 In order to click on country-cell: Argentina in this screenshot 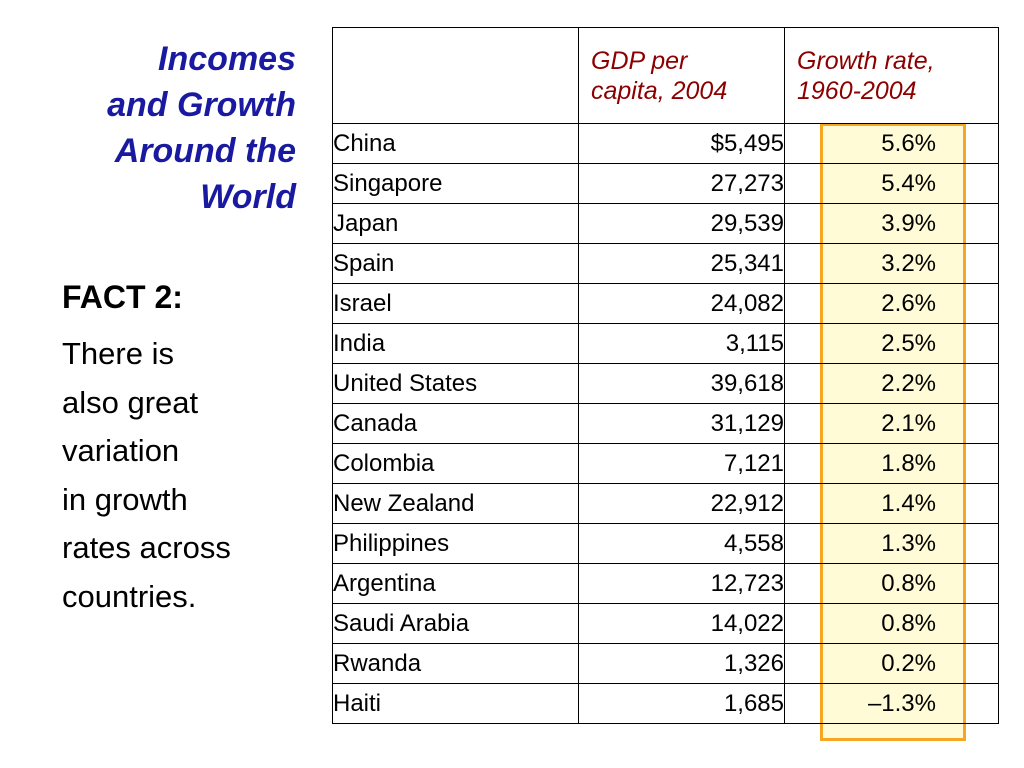, I will do `click(455, 583)`.